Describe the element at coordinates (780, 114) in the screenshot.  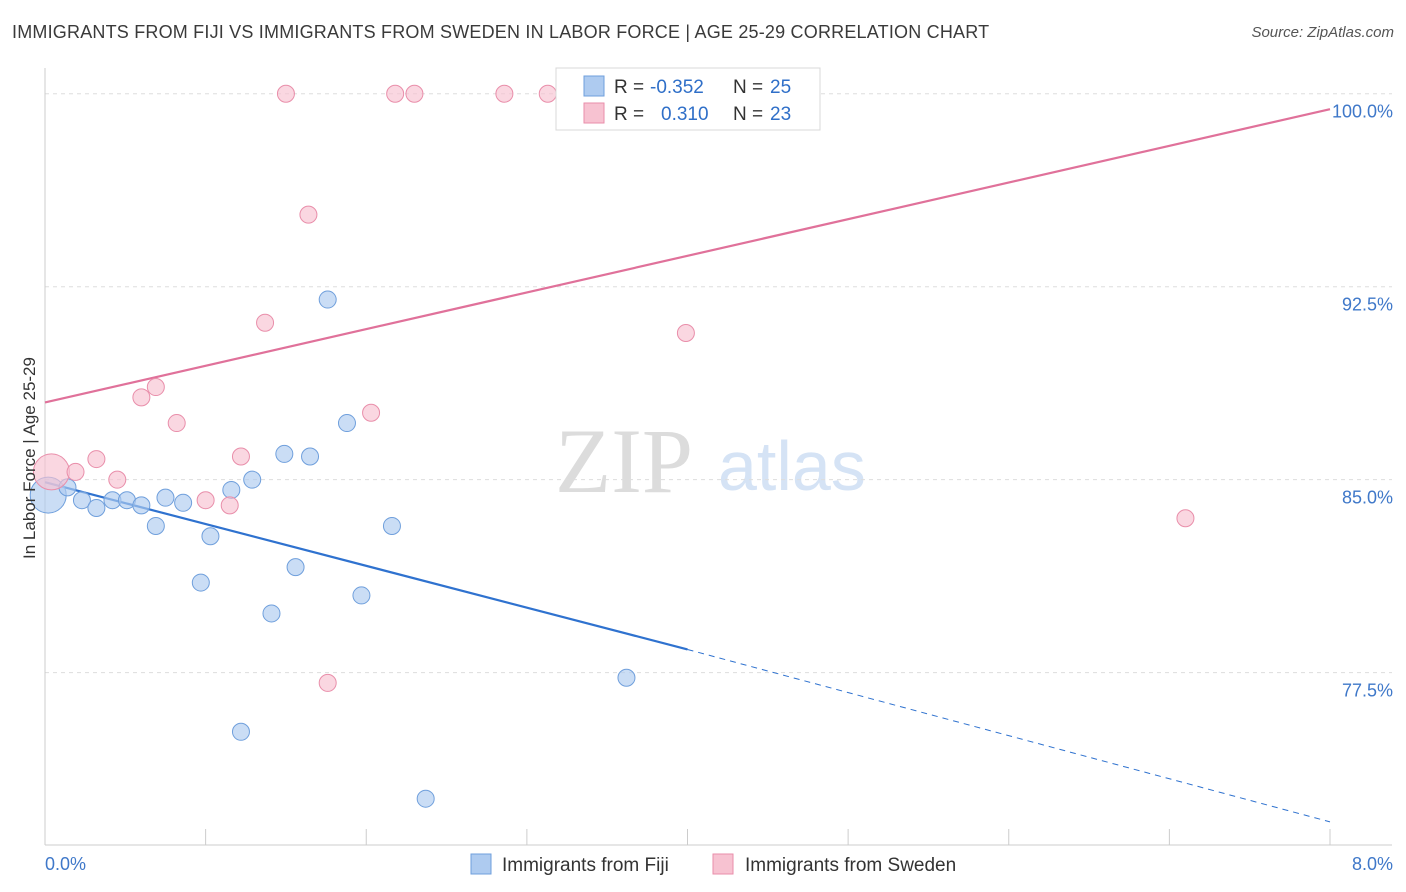
I see `legend-sweden-n-value: 23` at that location.